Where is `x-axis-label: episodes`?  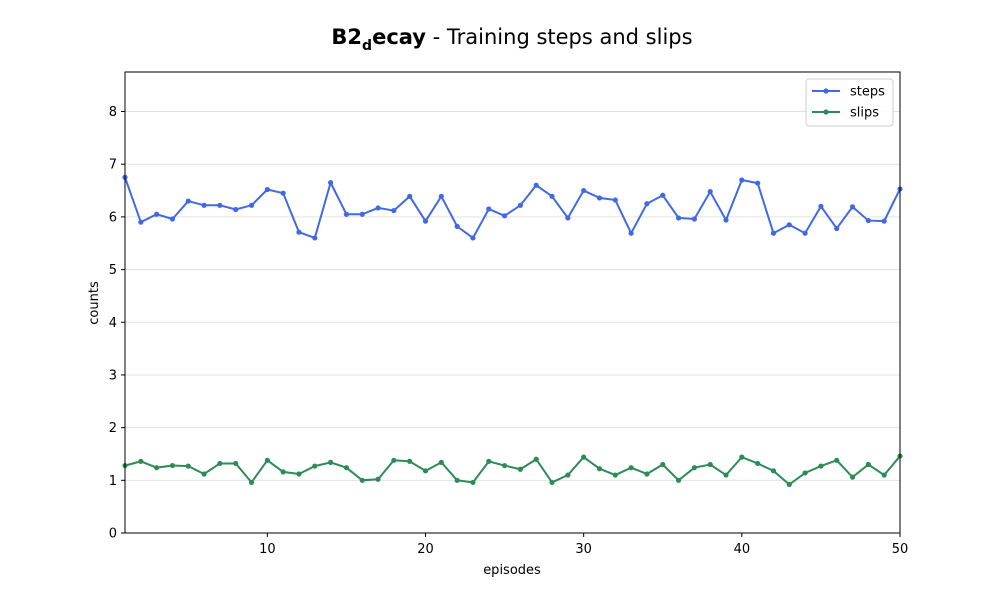 x-axis-label: episodes is located at coordinates (512, 570).